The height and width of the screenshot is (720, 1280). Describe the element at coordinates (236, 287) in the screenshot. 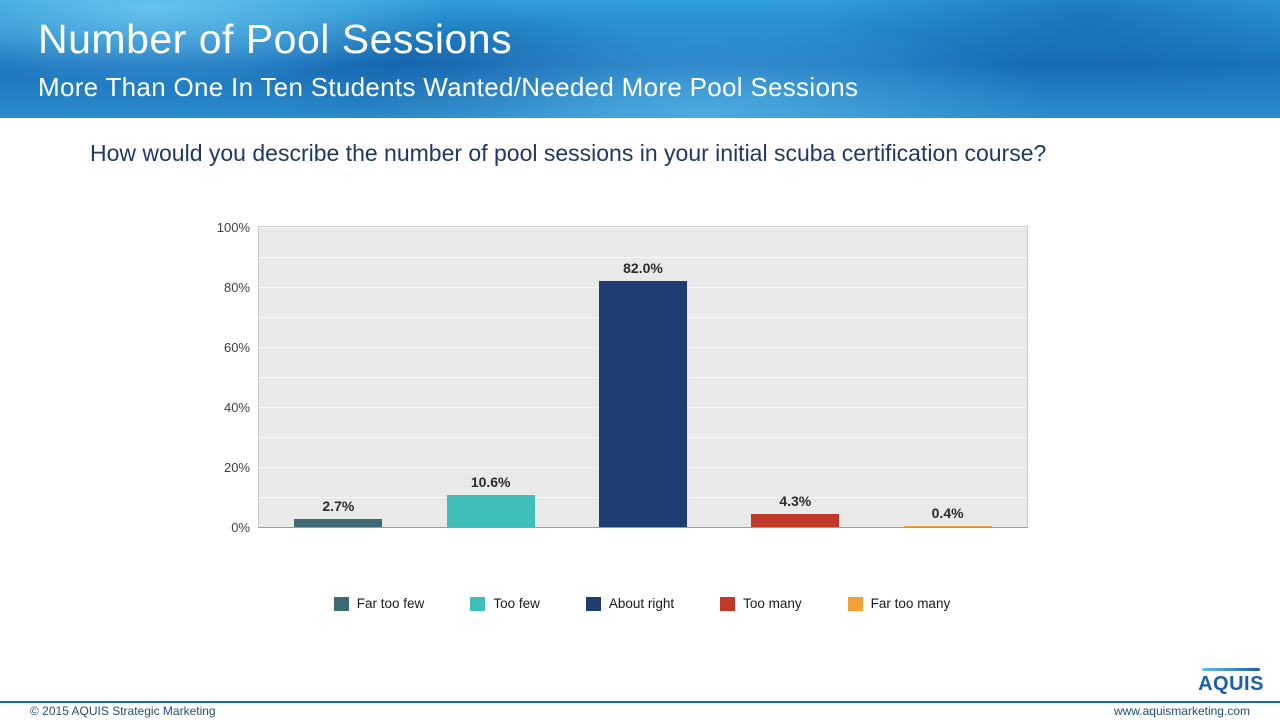

I see `y-tick-label: 80%` at that location.